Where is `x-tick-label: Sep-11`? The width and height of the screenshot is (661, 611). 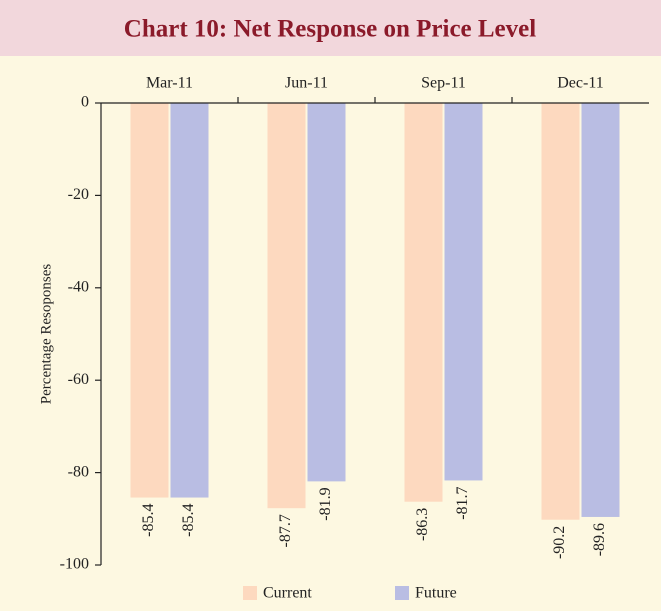
x-tick-label: Sep-11 is located at coordinates (443, 83).